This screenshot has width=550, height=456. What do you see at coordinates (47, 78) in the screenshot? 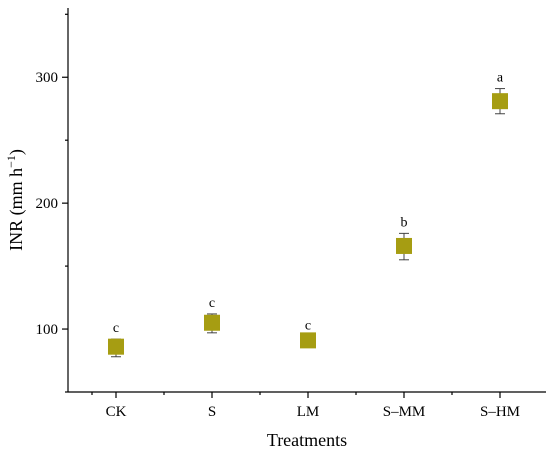
I see `y-tick-label: 300` at bounding box center [47, 78].